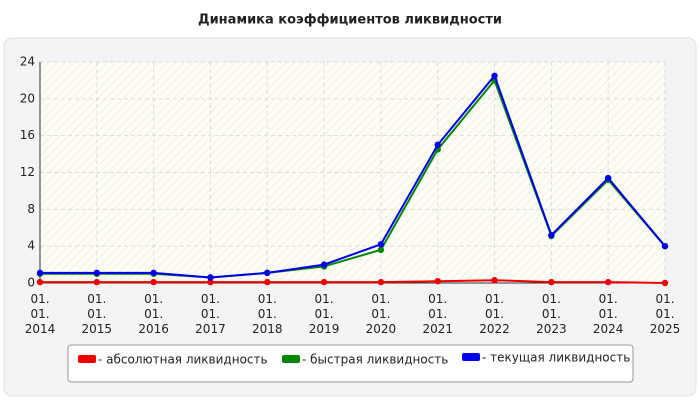  What do you see at coordinates (27, 98) in the screenshot?
I see `y-tick-label: 20` at bounding box center [27, 98].